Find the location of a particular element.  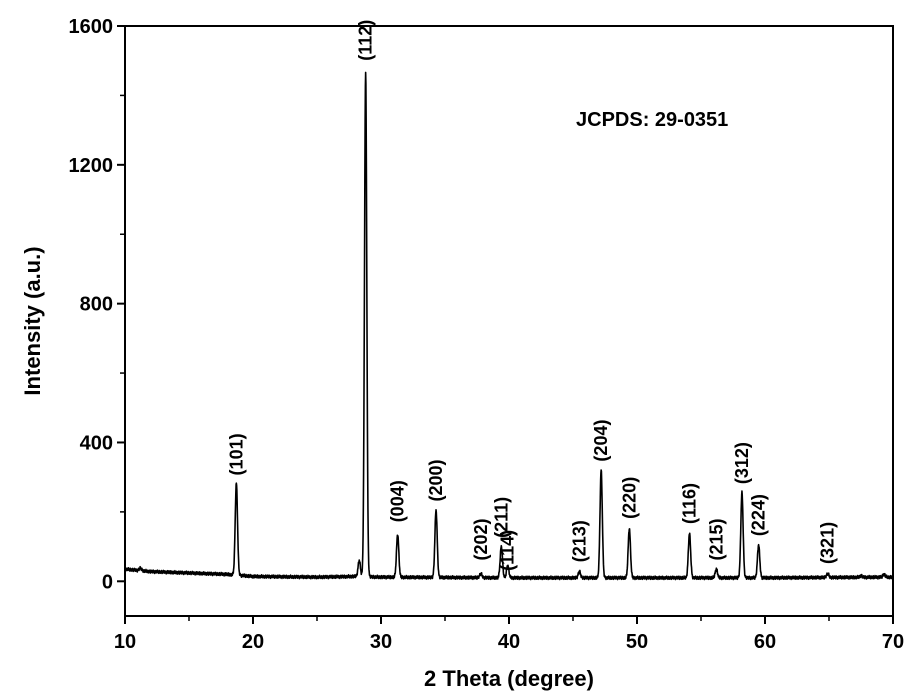

y-tick-label: 0 is located at coordinates (107, 582).